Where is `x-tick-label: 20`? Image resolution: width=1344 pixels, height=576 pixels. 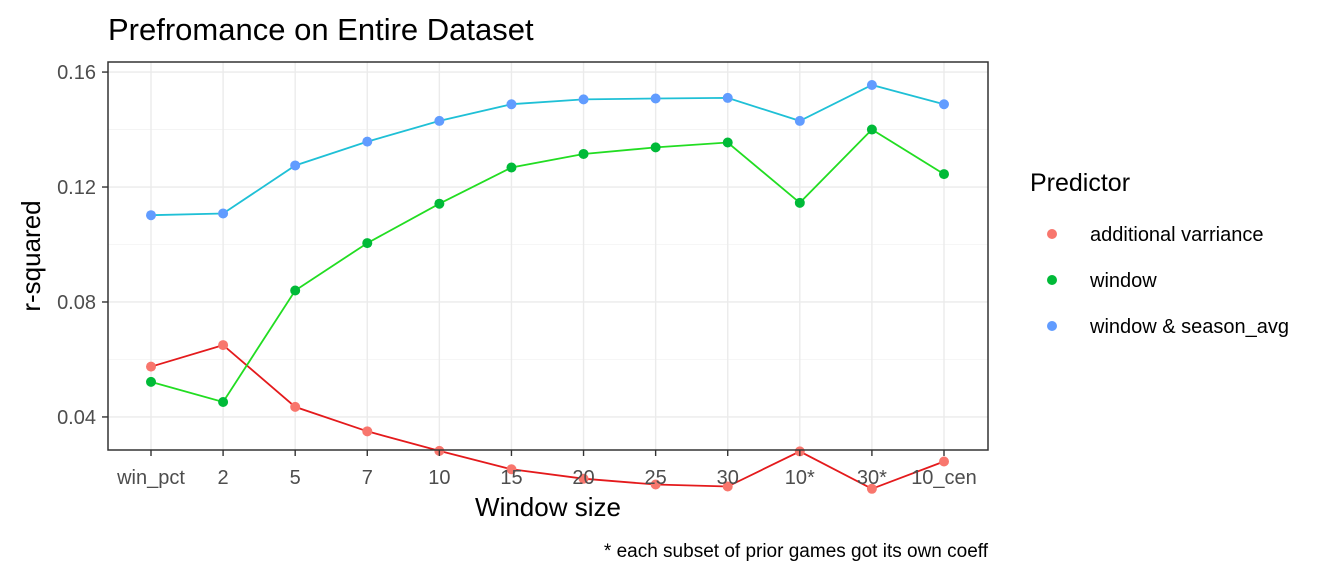 x-tick-label: 20 is located at coordinates (583, 478).